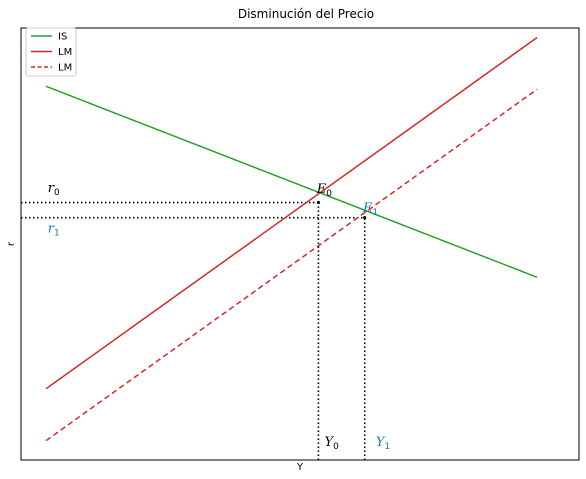  What do you see at coordinates (370, 209) in the screenshot?
I see `annotation-e1: E1` at bounding box center [370, 209].